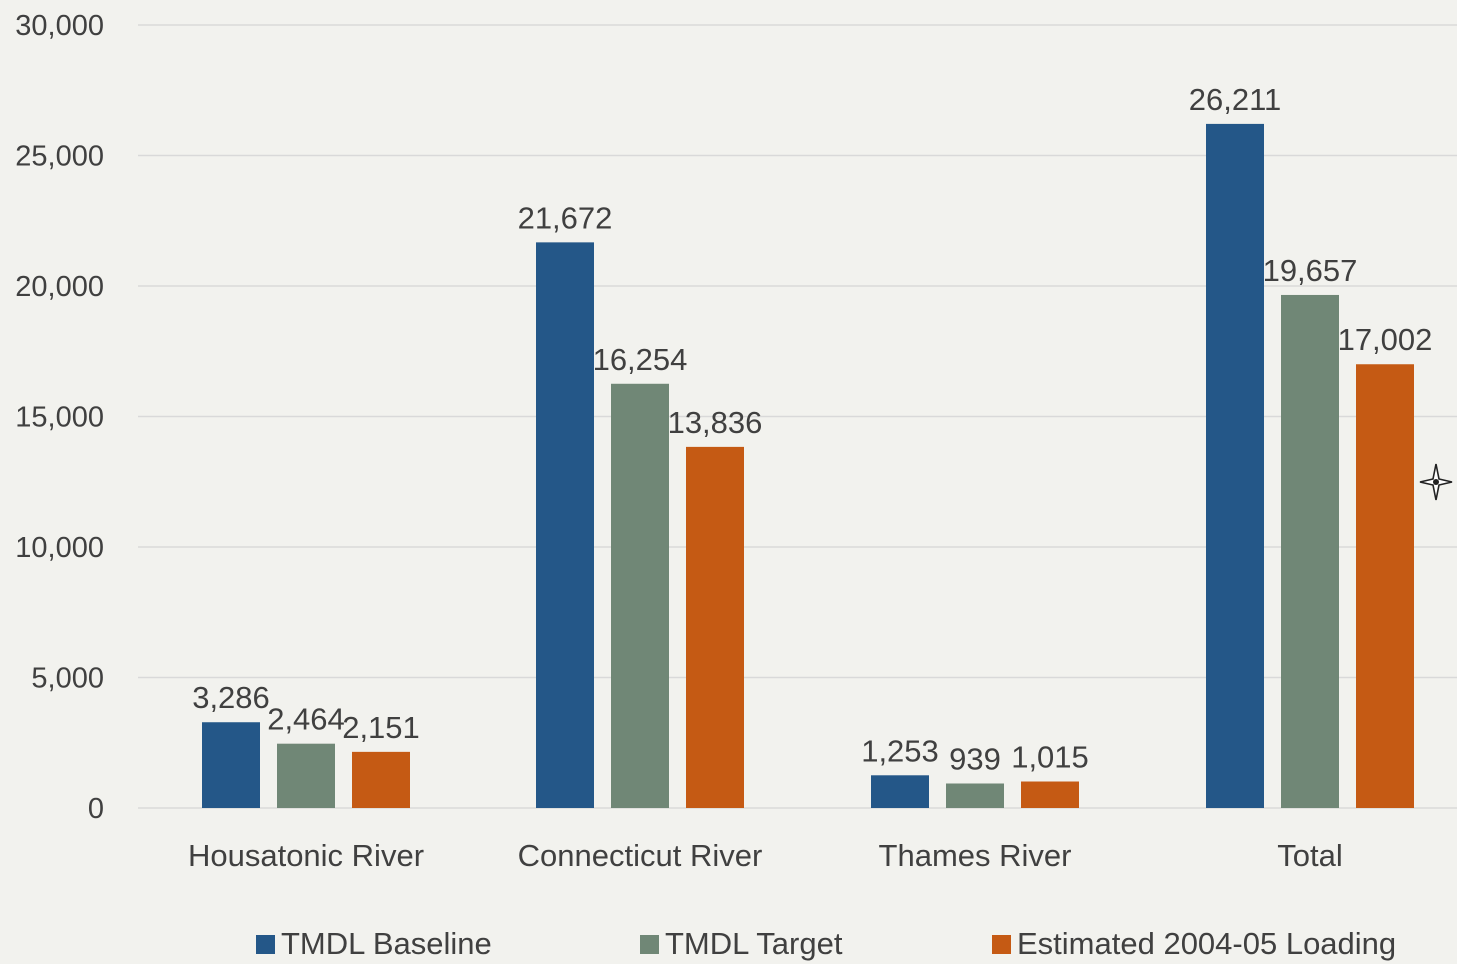 The image size is (1457, 964). I want to click on data-label-estimated-2004-05-loading-housatonic-river: 2,151, so click(381, 727).